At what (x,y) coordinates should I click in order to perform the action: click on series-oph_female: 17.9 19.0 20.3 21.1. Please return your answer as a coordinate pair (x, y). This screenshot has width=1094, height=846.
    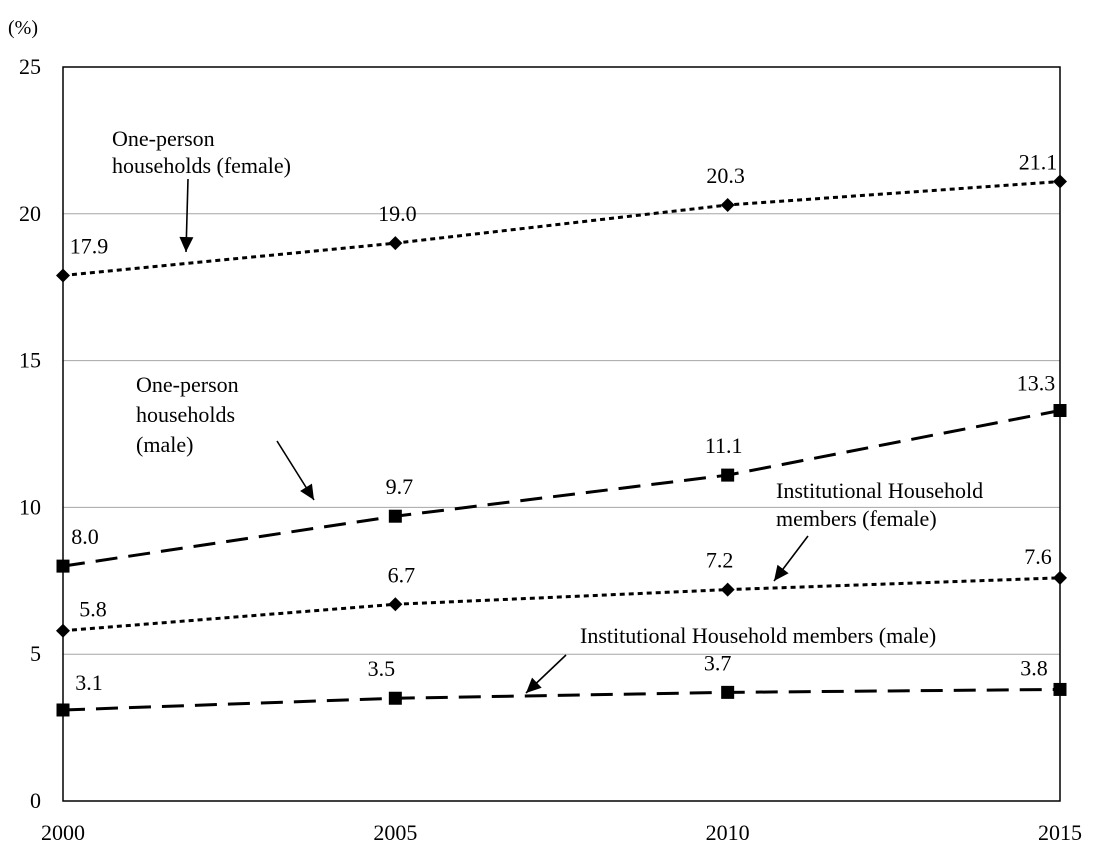
    Looking at the image, I should click on (561, 216).